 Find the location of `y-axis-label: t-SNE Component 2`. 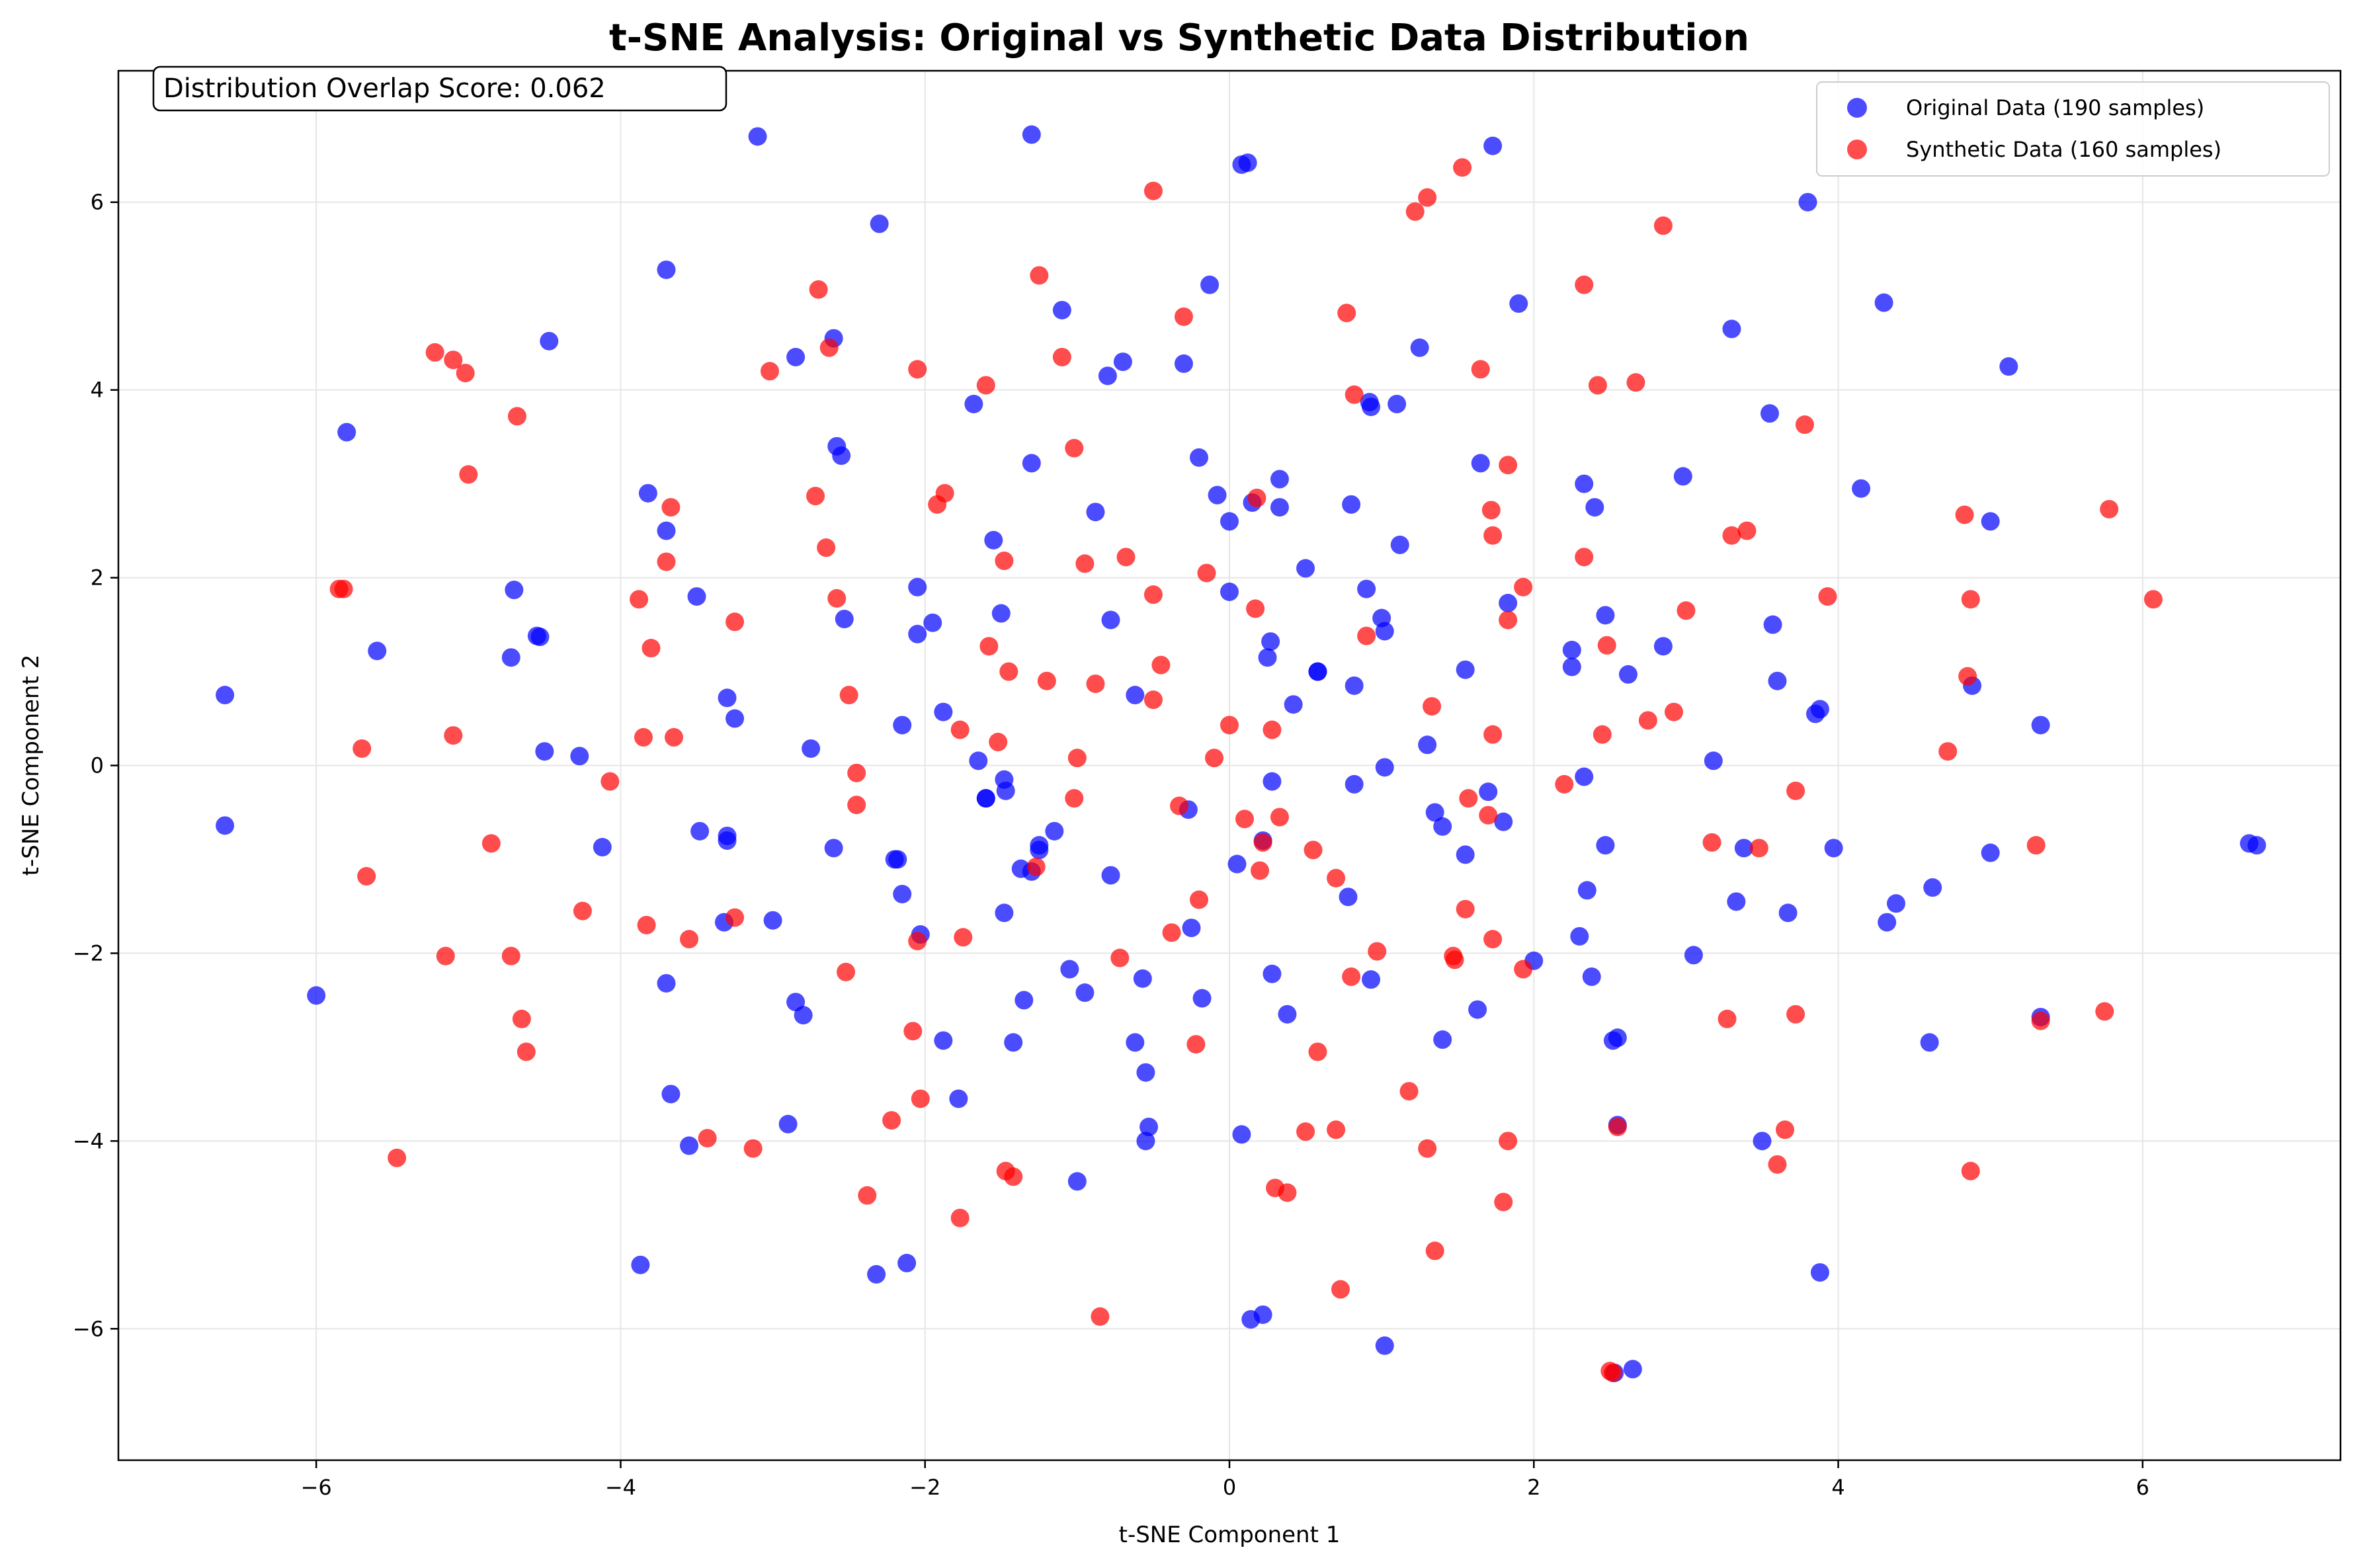

y-axis-label: t-SNE Component 2 is located at coordinates (31, 765).